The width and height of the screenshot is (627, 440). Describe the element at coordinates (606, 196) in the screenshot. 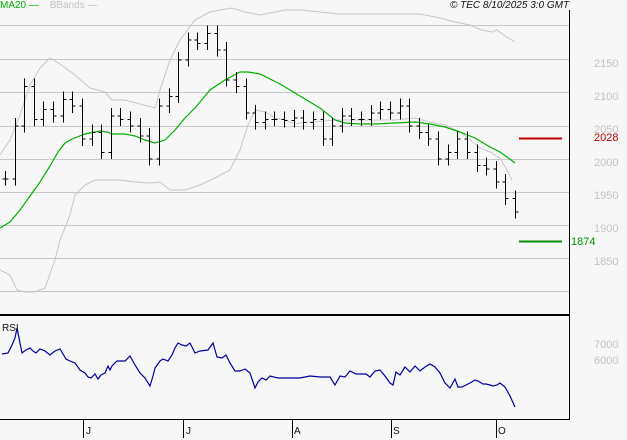

I see `price-axis-label-1950: 1950` at that location.